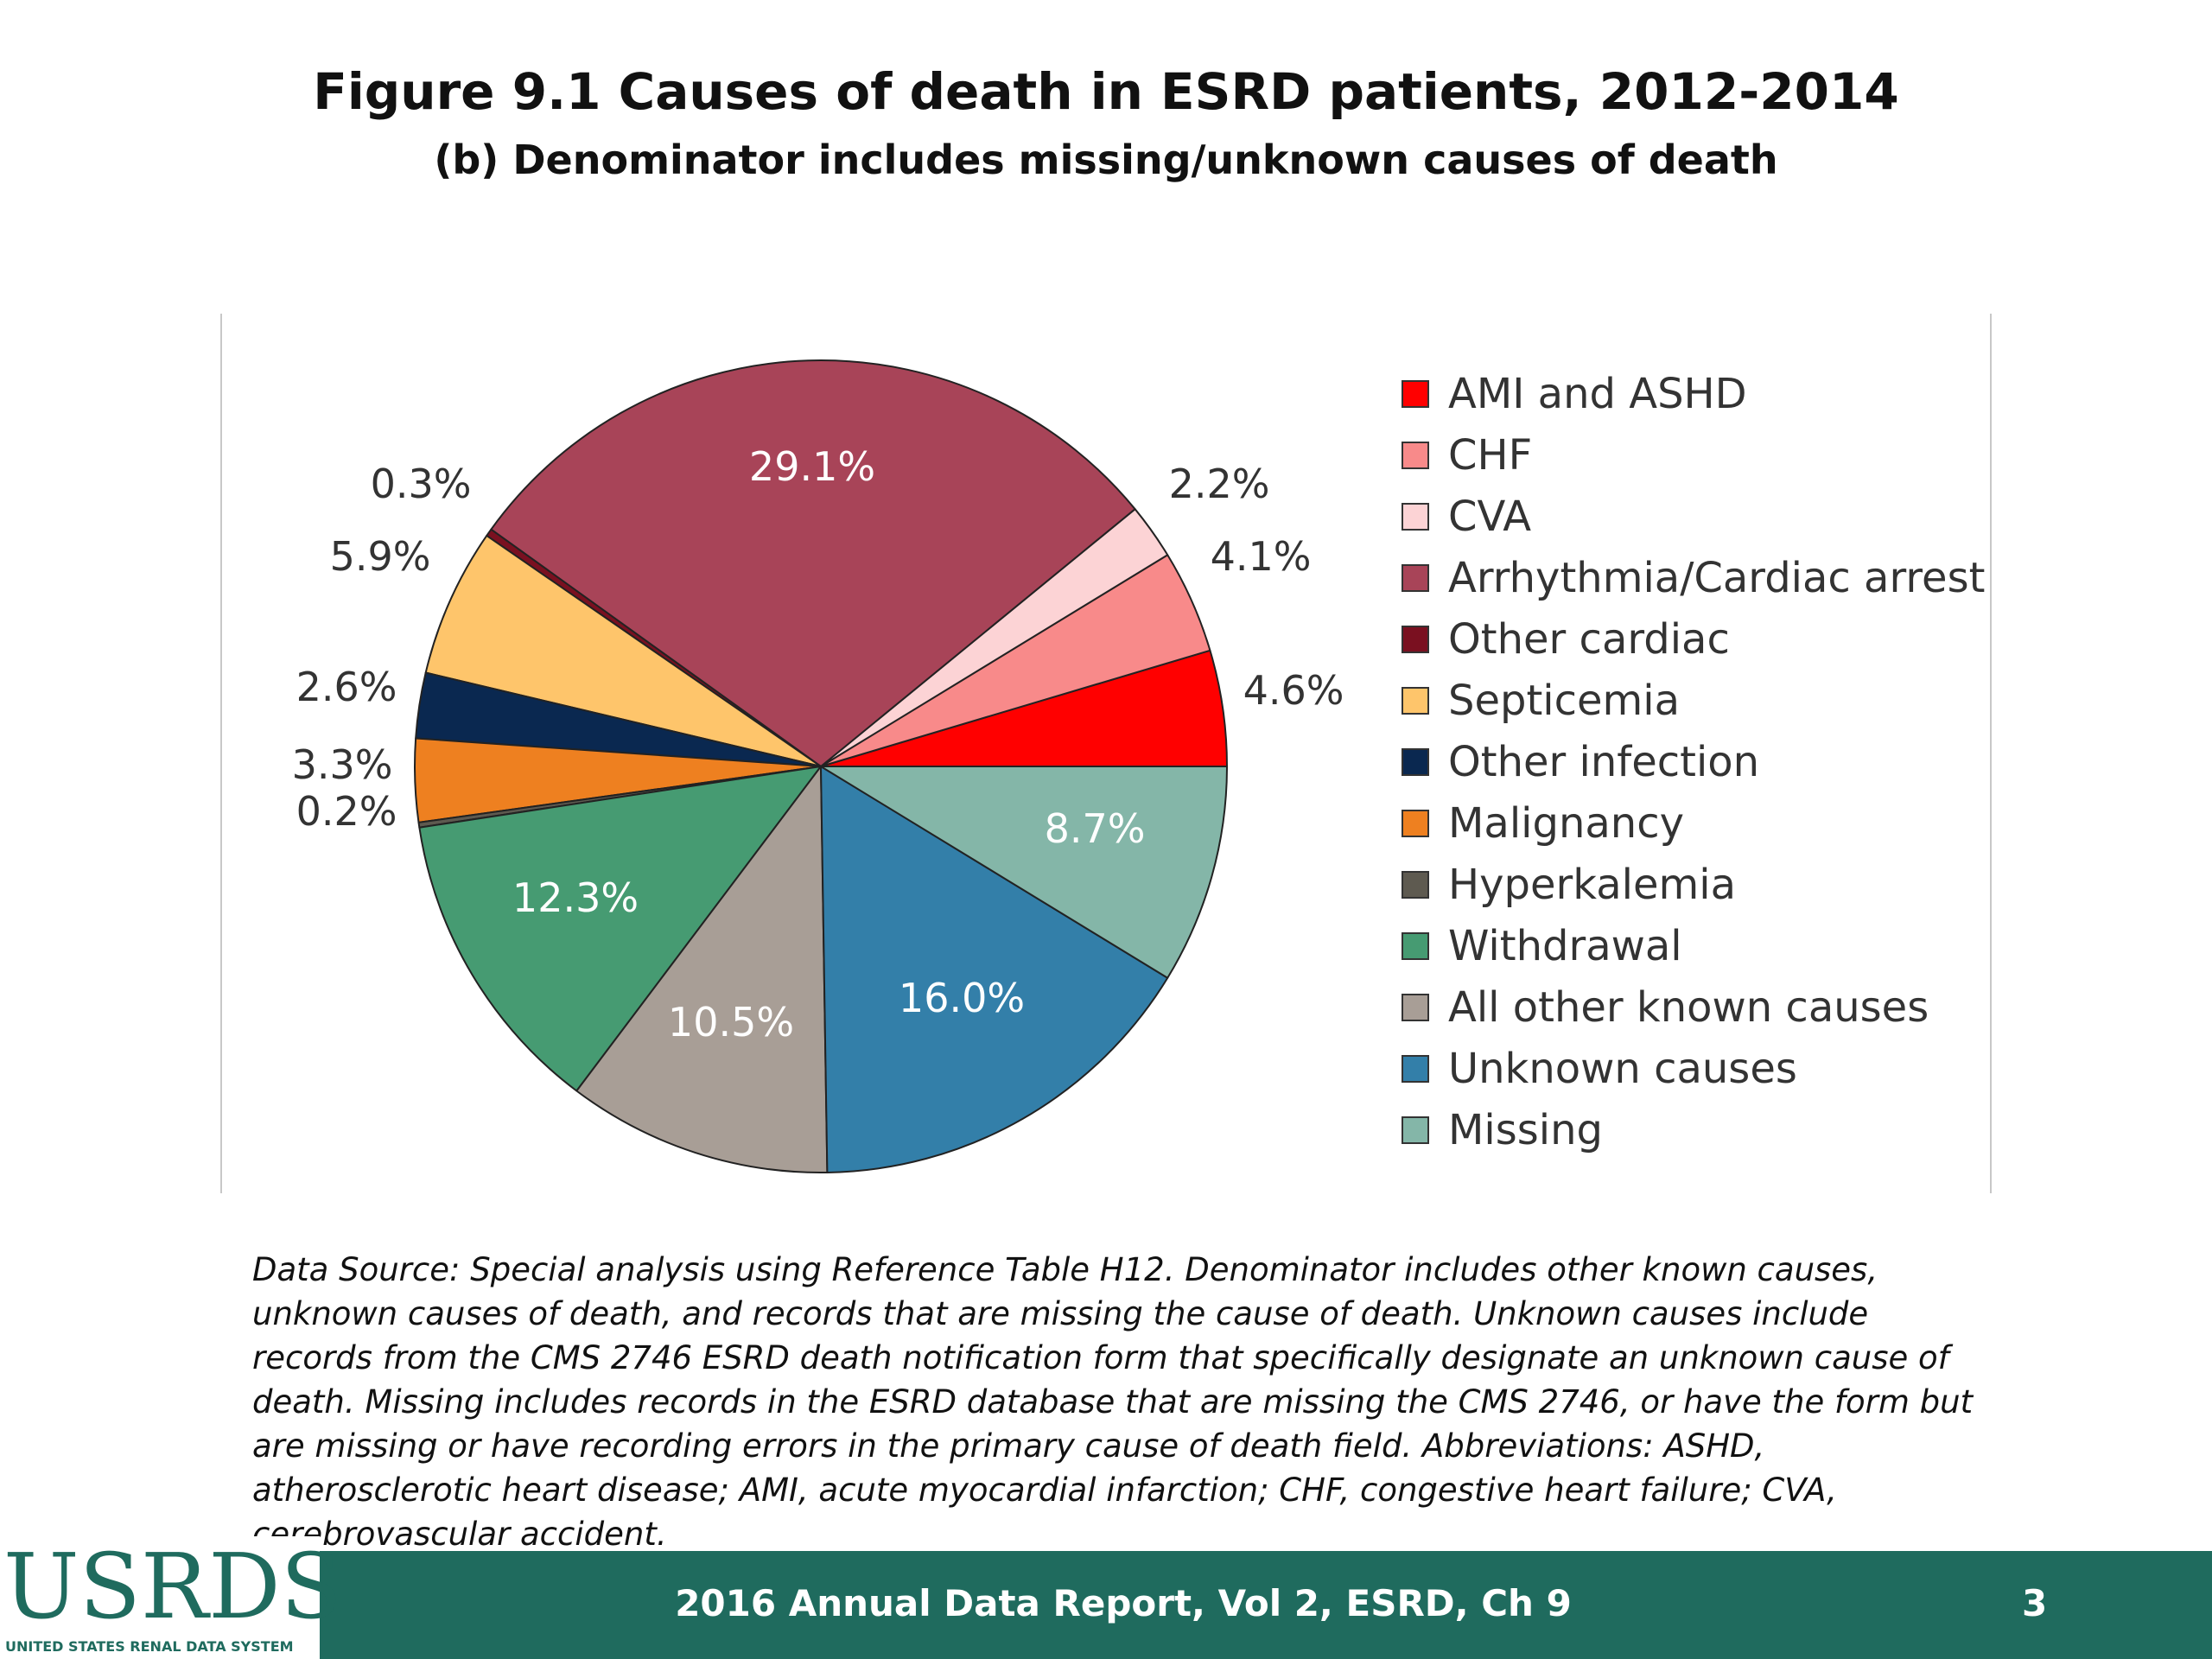 The image size is (2212, 1659). What do you see at coordinates (2035, 1603) in the screenshot?
I see `page-number: 3` at bounding box center [2035, 1603].